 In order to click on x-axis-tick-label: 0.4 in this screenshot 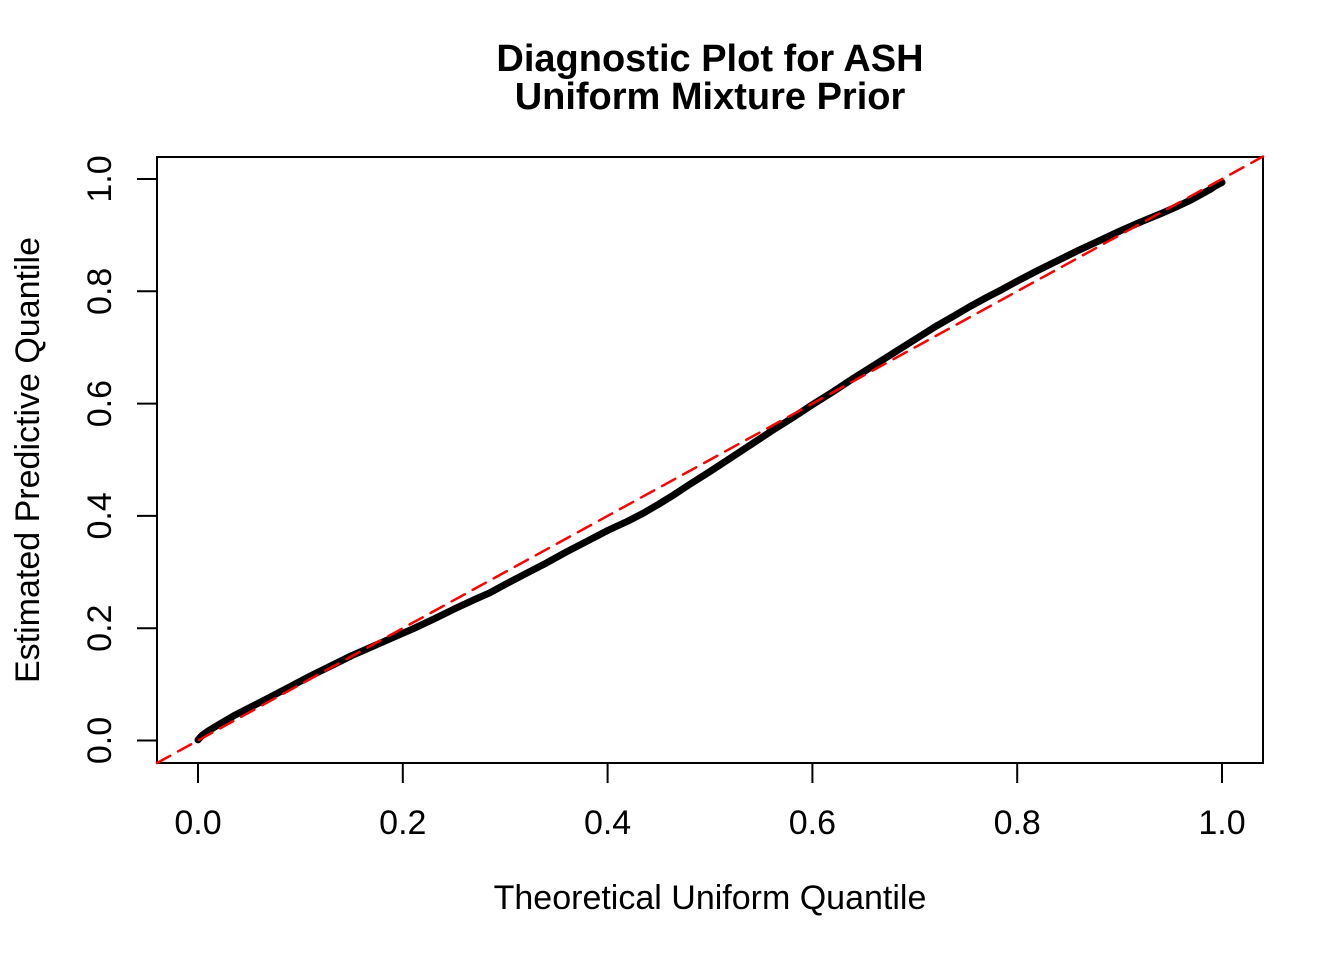, I will do `click(607, 823)`.